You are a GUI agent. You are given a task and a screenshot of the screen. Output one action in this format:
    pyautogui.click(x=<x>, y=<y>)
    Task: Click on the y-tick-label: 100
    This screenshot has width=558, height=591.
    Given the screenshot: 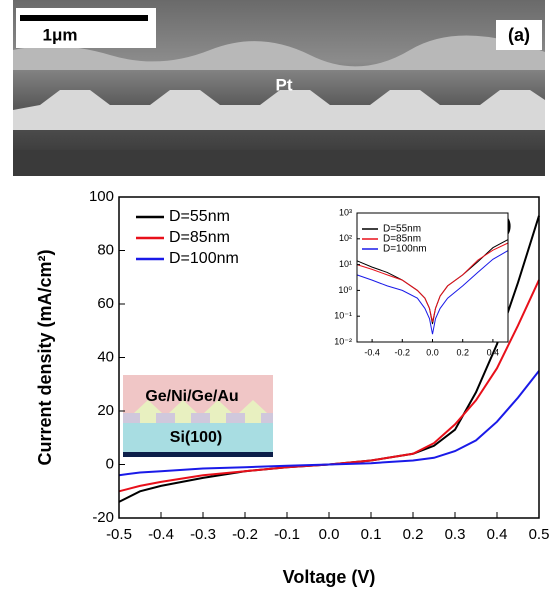 What is the action you would take?
    pyautogui.click(x=101, y=196)
    